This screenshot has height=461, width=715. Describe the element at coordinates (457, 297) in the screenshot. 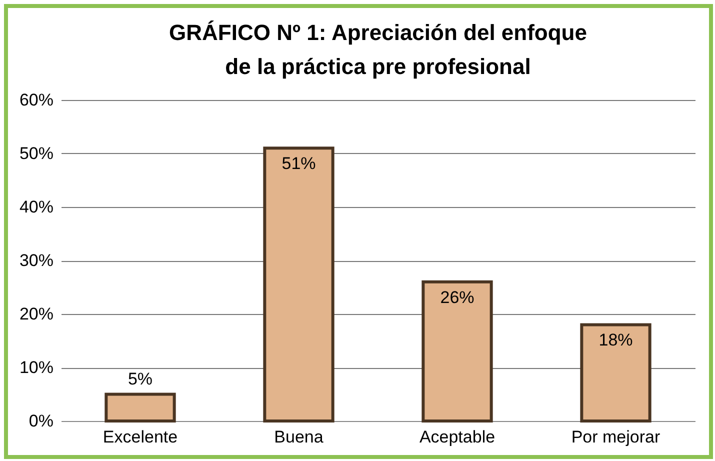

I see `data-label: 26%` at that location.